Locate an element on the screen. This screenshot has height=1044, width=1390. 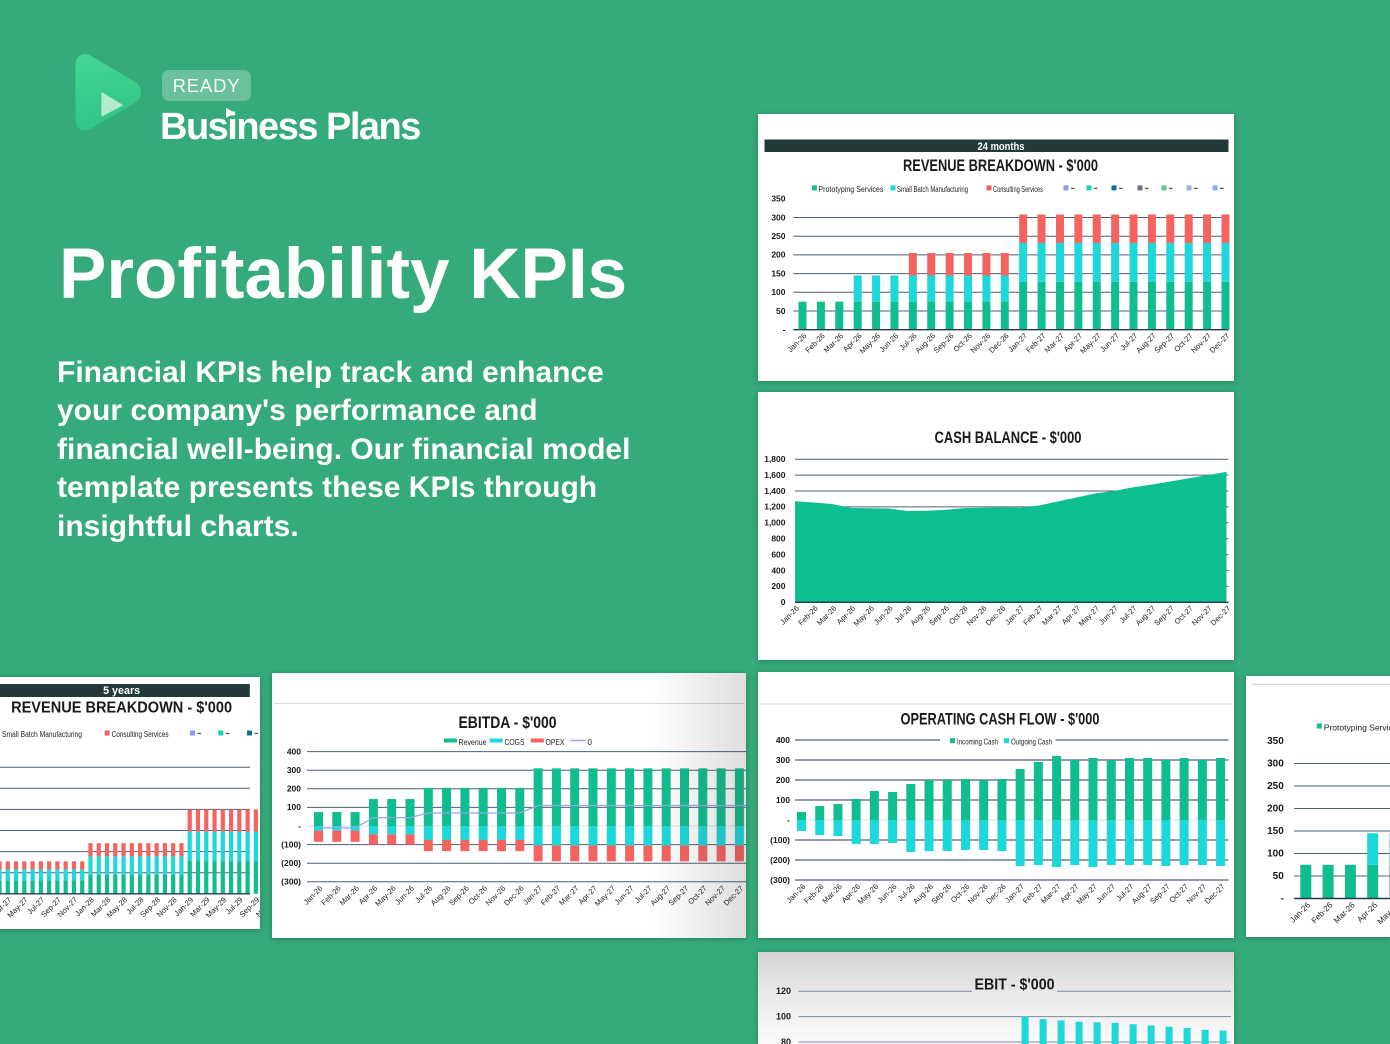
svg-text: 24 months is located at coordinates (1000, 146).